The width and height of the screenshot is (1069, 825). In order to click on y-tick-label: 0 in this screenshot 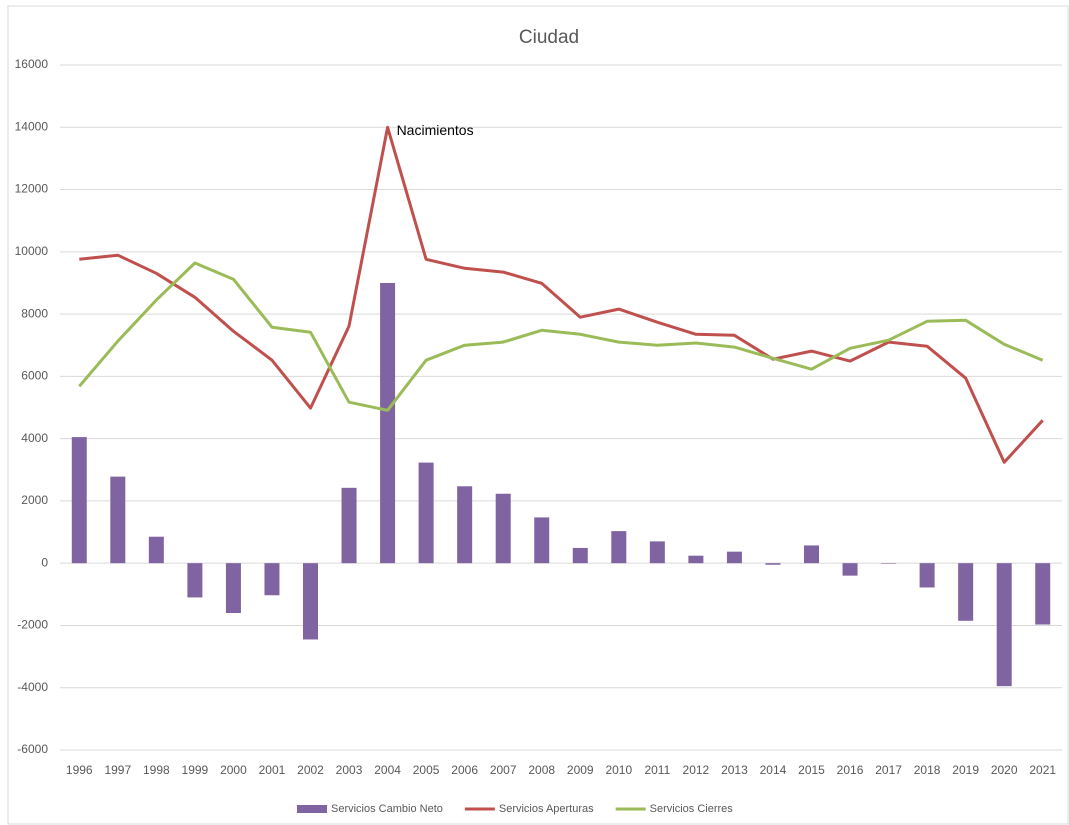, I will do `click(44, 562)`.